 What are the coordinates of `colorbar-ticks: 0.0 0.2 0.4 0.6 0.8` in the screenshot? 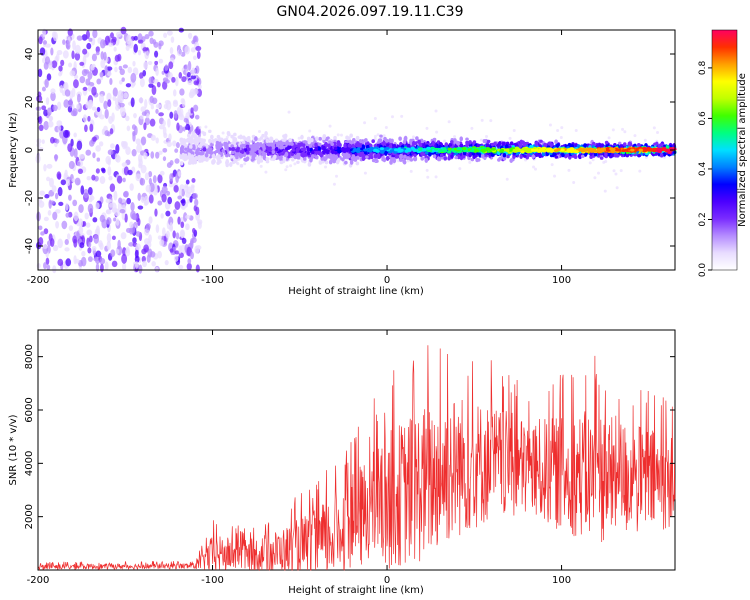 It's located at (705, 168).